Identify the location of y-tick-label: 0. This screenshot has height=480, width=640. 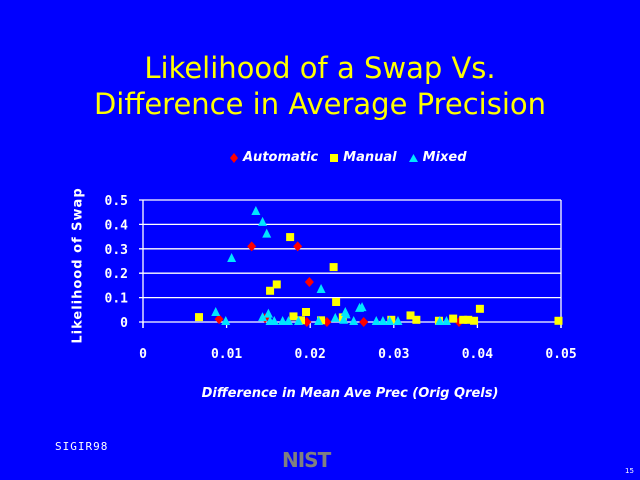
(124, 323).